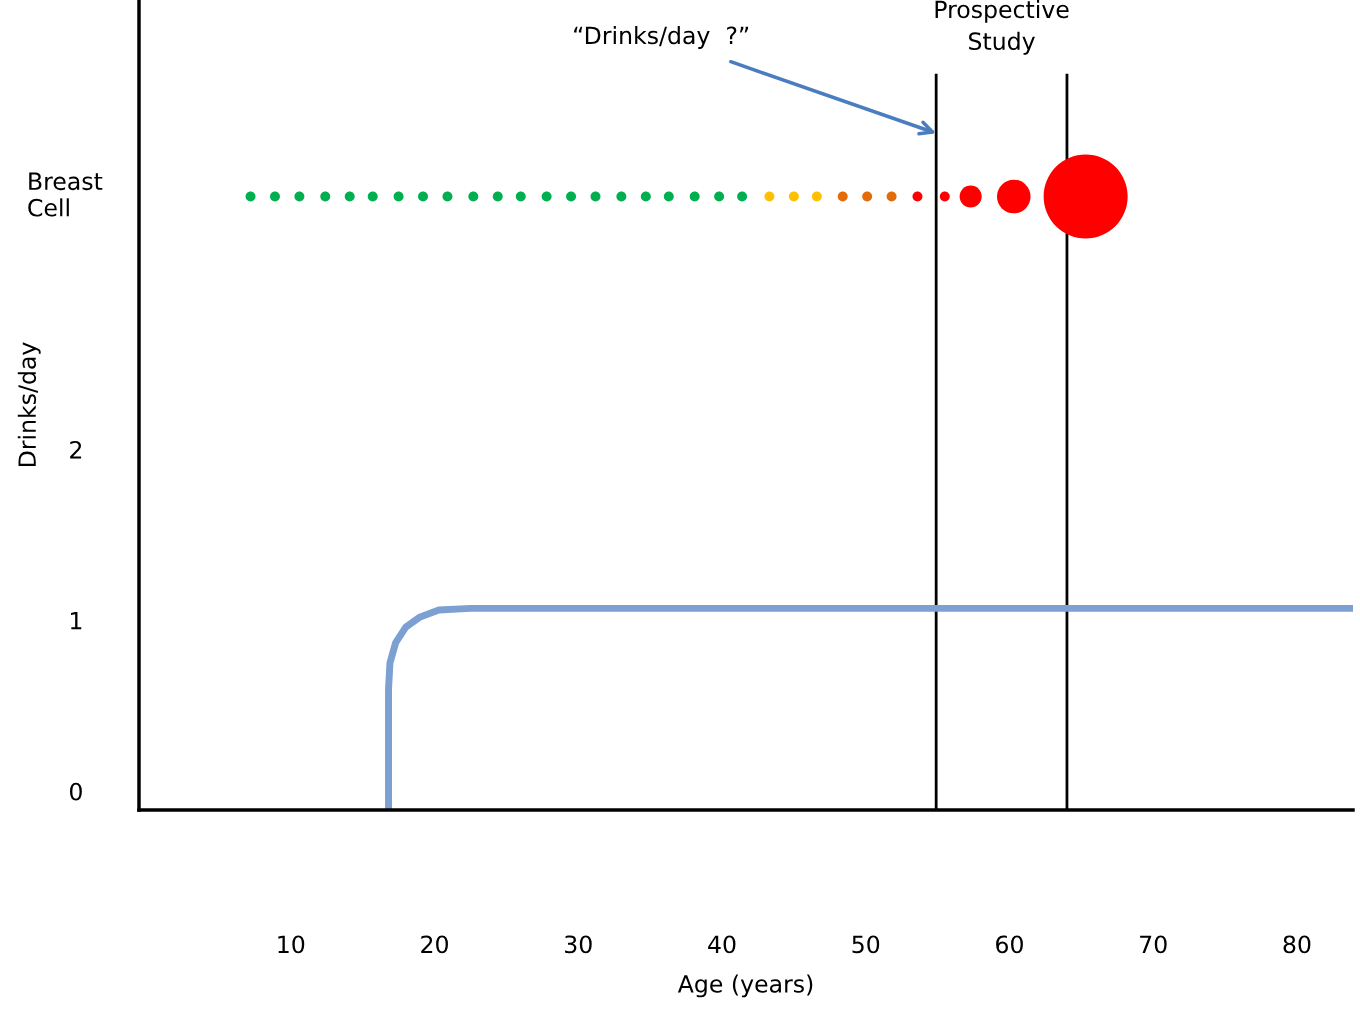  I want to click on y-tick-label: 1, so click(76, 621).